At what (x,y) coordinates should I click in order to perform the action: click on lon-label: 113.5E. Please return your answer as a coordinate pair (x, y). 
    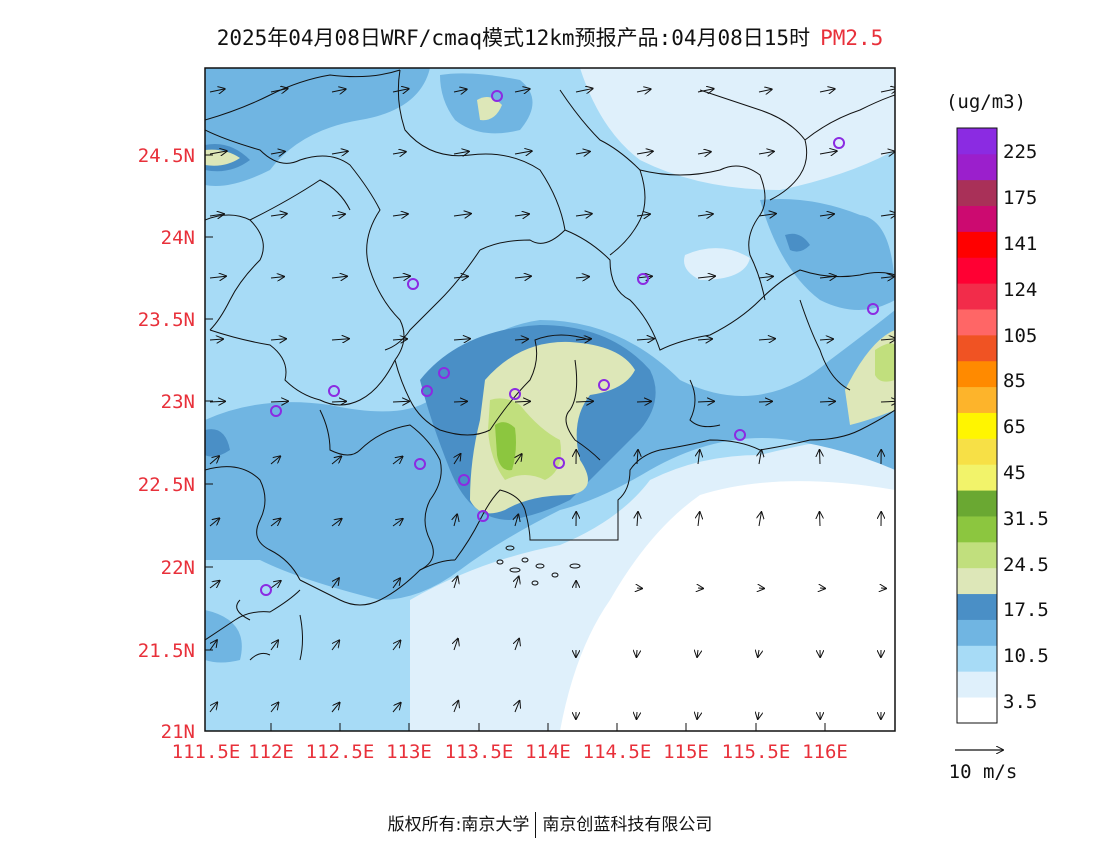
    Looking at the image, I should click on (479, 752).